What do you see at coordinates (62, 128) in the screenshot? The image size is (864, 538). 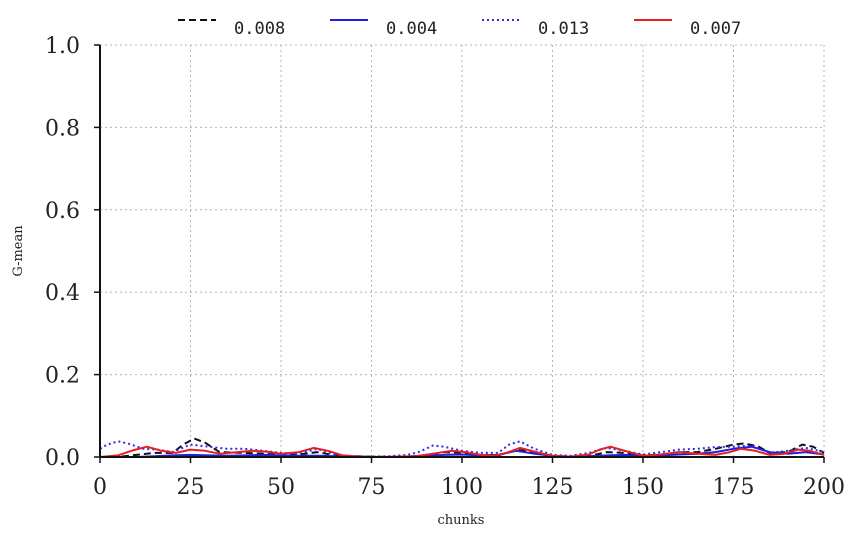 I see `y-tick-label: 0.8` at bounding box center [62, 128].